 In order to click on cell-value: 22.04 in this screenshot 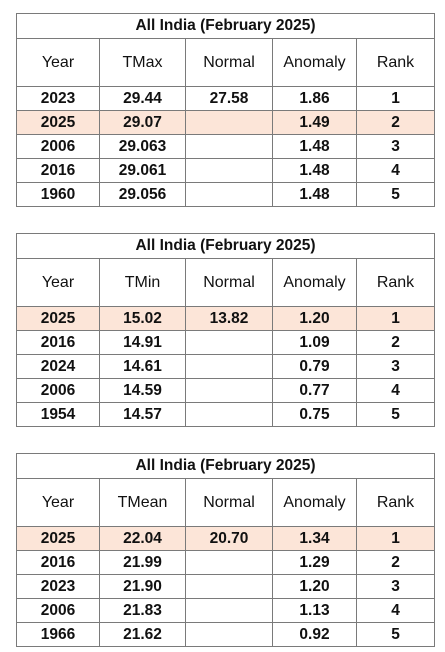, I will do `click(142, 538)`.